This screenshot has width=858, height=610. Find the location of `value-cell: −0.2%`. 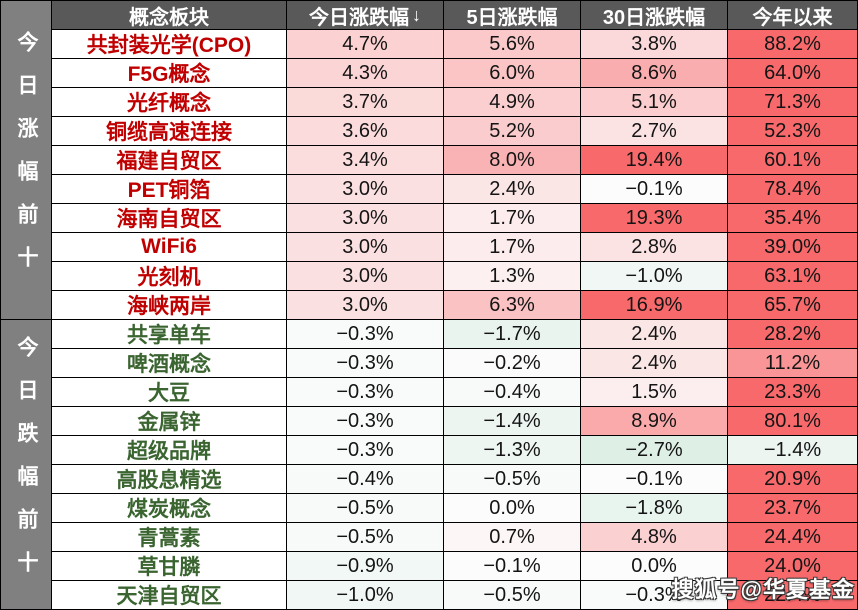

value-cell: −0.2% is located at coordinates (512, 363).